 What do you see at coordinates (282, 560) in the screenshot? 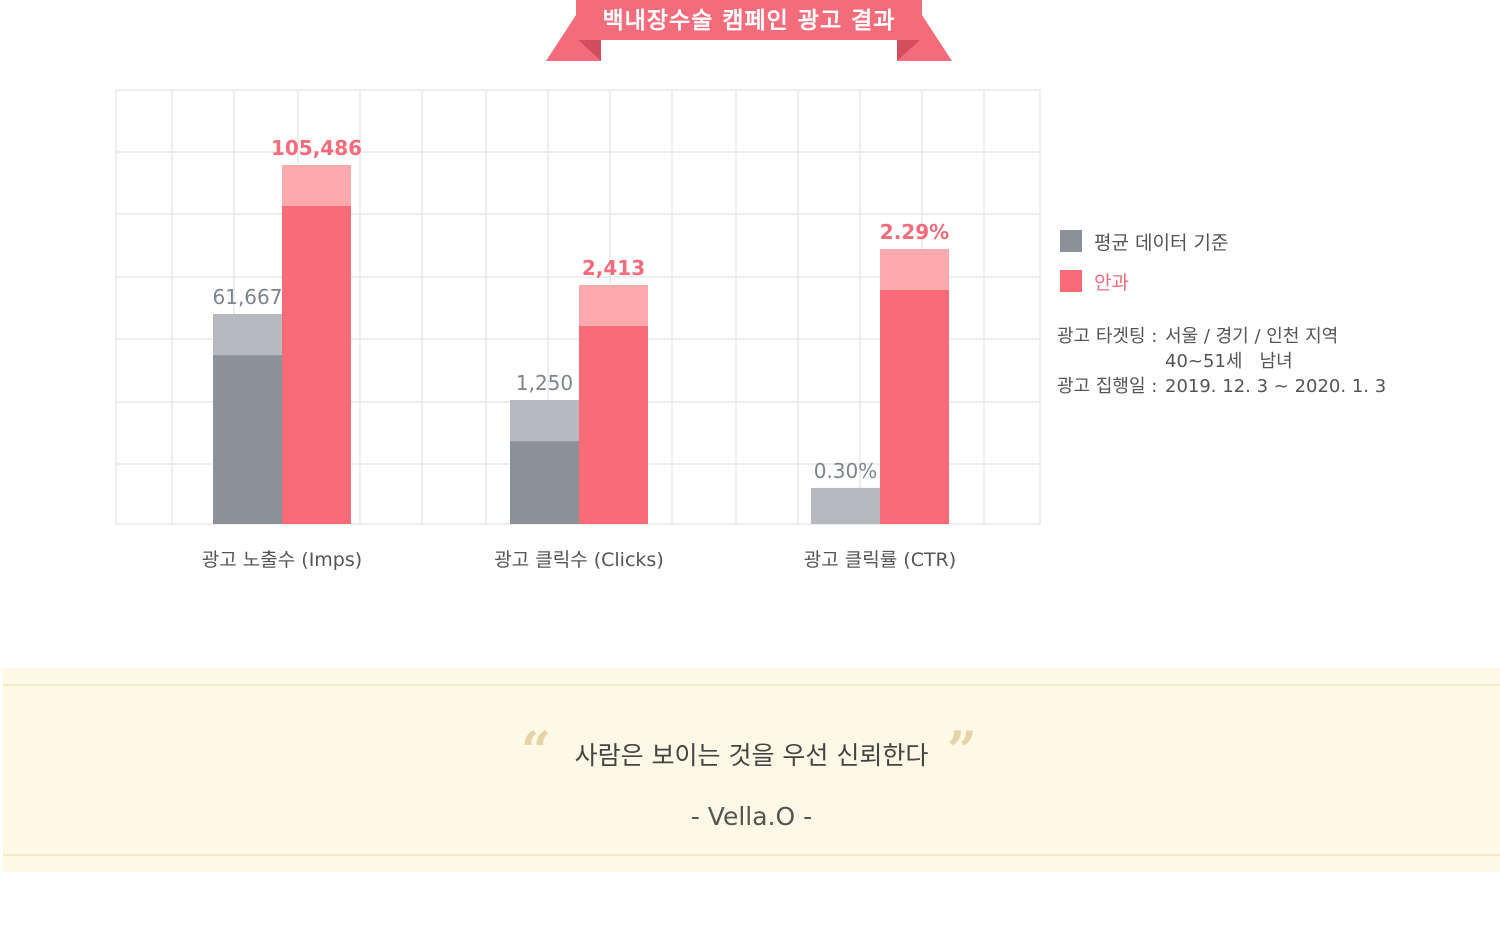
I see `category-label-0: 광고 노출수 (Imps)` at bounding box center [282, 560].